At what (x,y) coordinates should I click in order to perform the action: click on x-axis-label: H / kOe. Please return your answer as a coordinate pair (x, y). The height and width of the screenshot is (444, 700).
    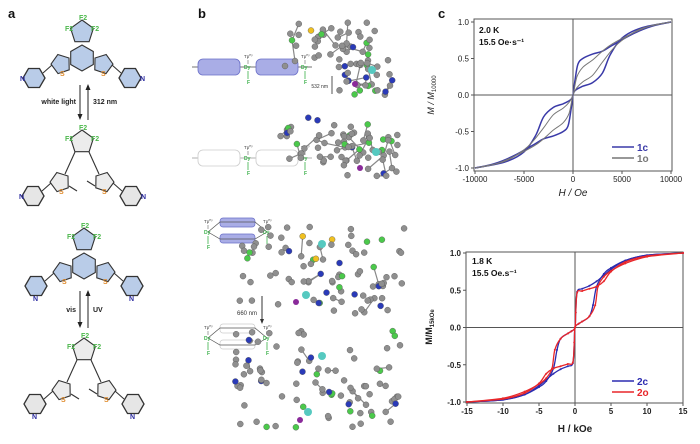
    Looking at the image, I should click on (575, 429).